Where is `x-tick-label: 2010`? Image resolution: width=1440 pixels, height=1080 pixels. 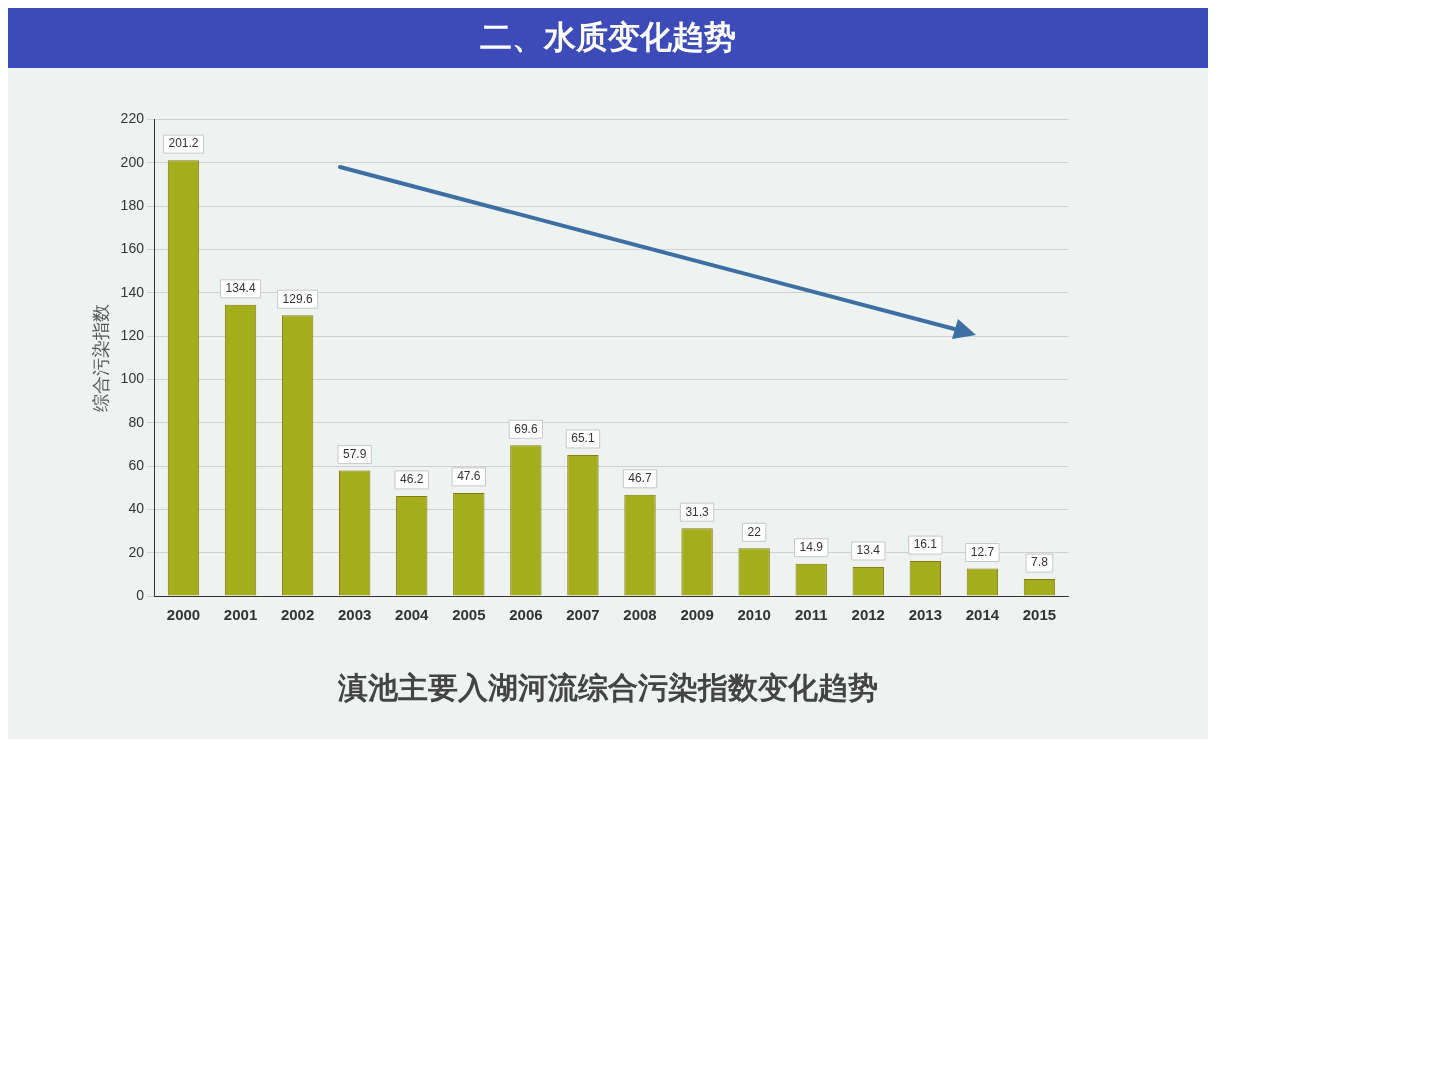 x-tick-label: 2010 is located at coordinates (754, 615).